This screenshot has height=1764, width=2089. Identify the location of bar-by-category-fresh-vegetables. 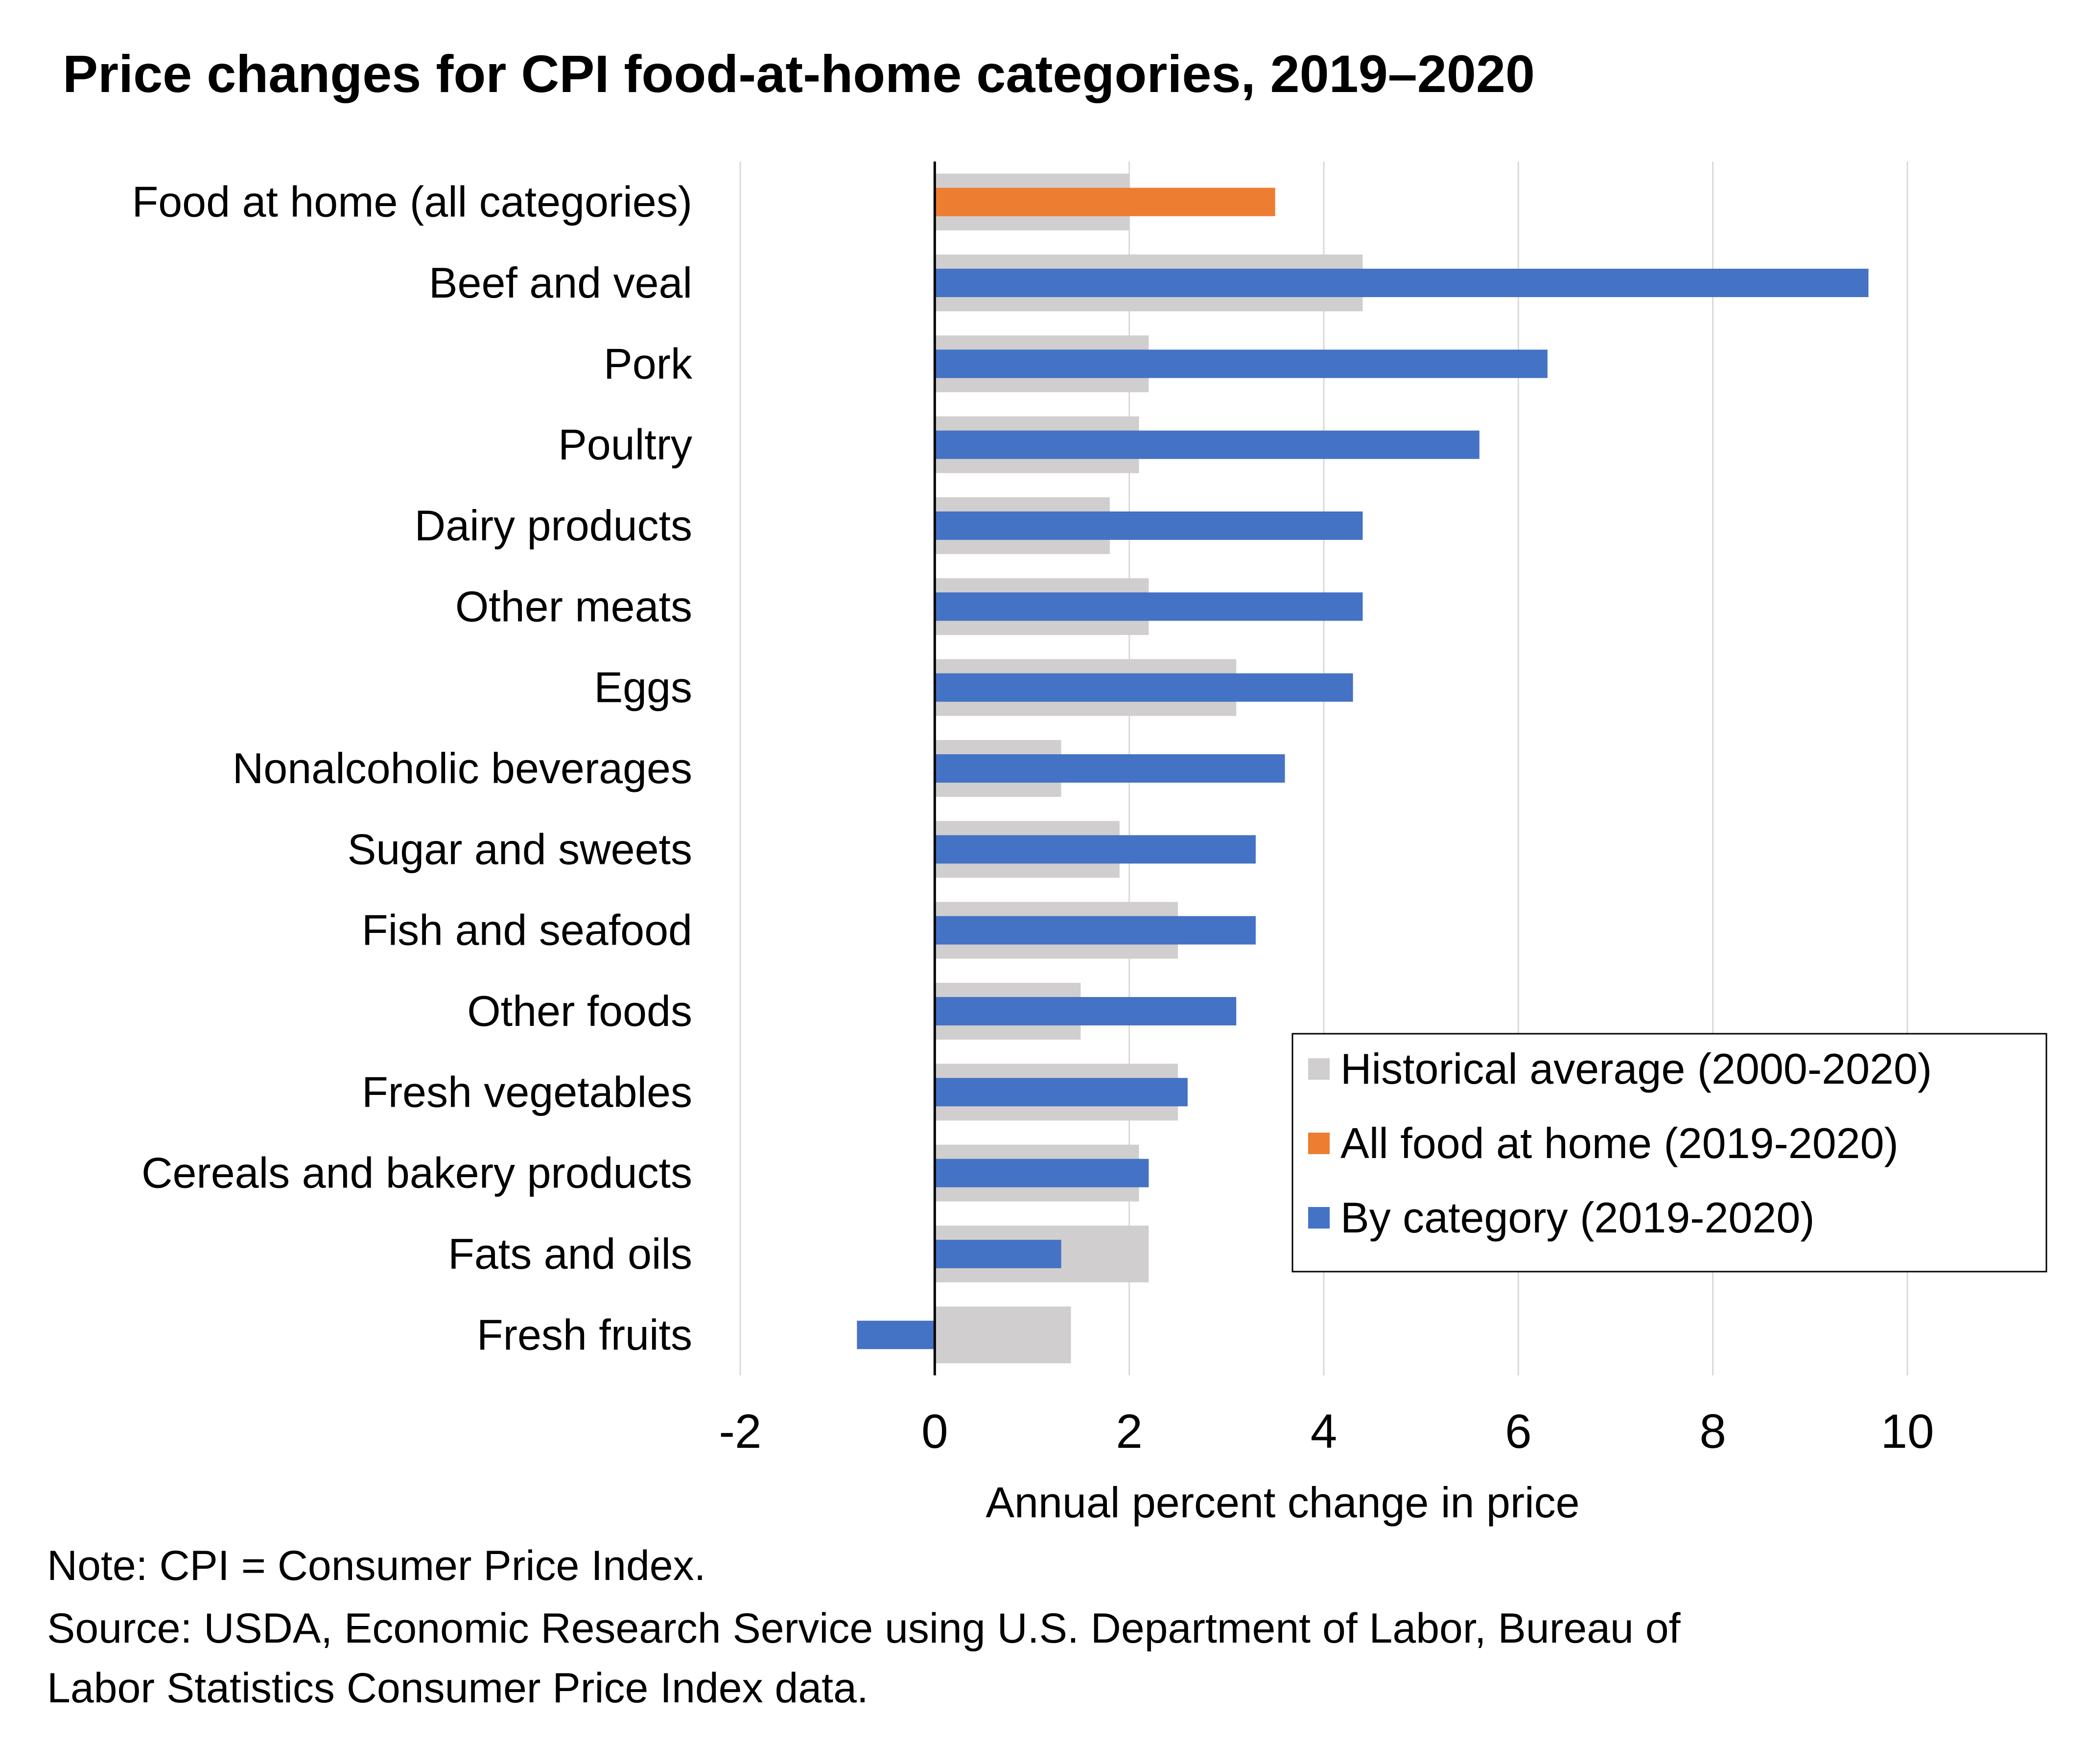
(1061, 1092).